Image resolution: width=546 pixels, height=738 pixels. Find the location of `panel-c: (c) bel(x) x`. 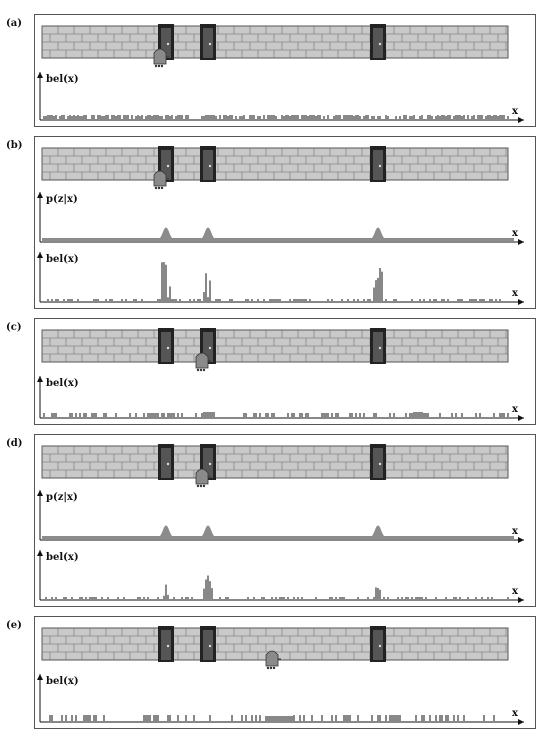

panel-c: (c) bel(x) x is located at coordinates (271, 372).